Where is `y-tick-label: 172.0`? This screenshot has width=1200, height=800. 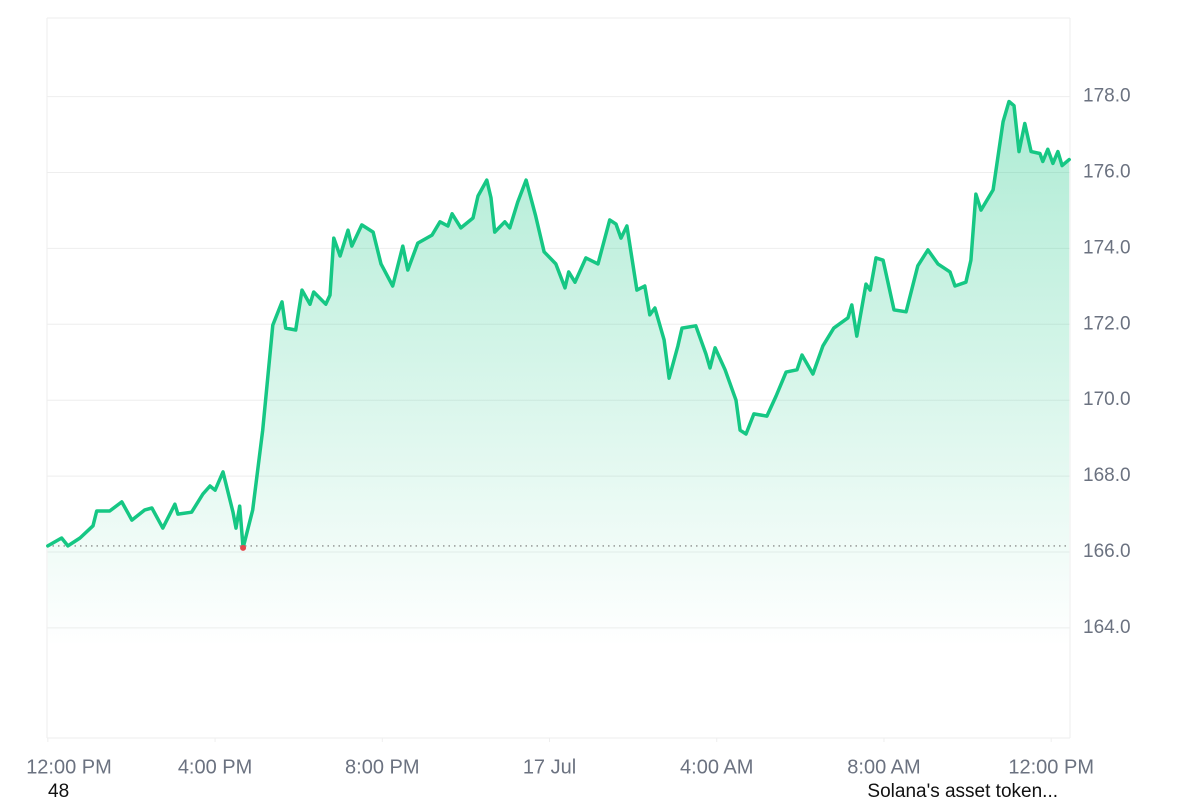
y-tick-label: 172.0 is located at coordinates (1107, 323).